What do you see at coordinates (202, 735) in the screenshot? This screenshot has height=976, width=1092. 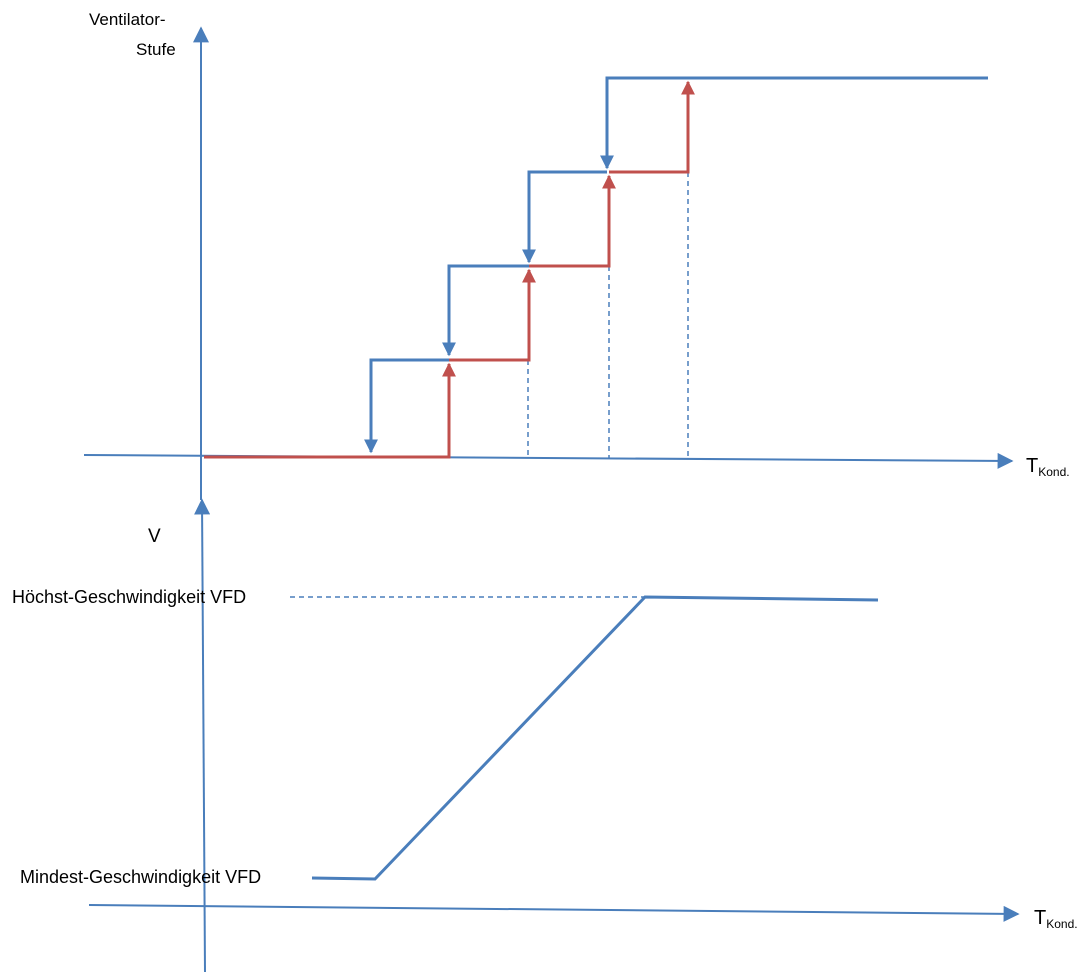 I see `bottom-y-axis` at bounding box center [202, 735].